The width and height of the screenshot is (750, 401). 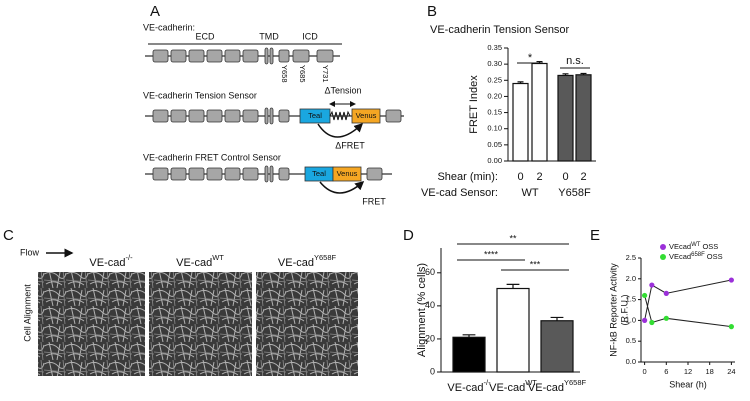 What do you see at coordinates (663, 257) in the screenshot?
I see `legend-marker` at bounding box center [663, 257].